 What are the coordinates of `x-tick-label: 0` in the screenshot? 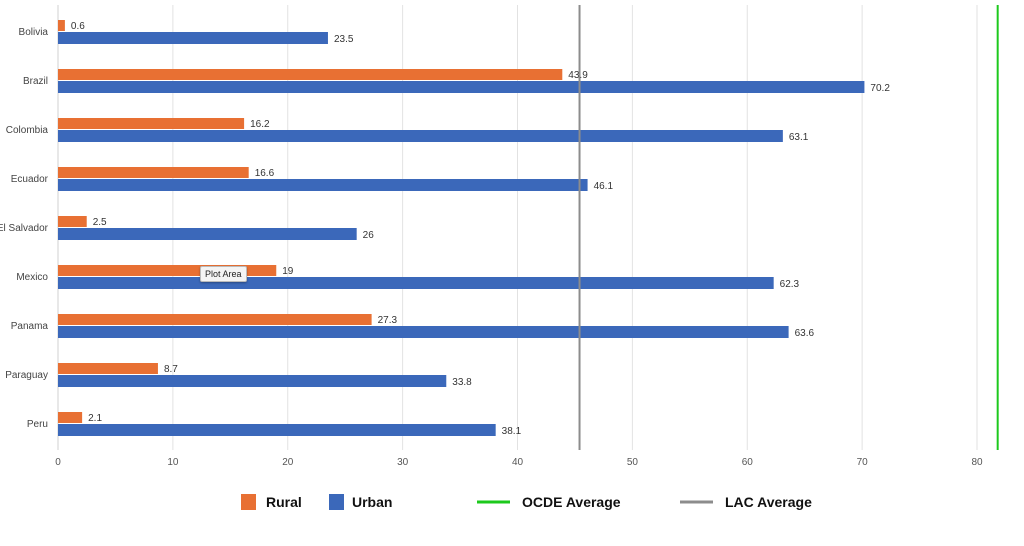 It's located at (58, 462).